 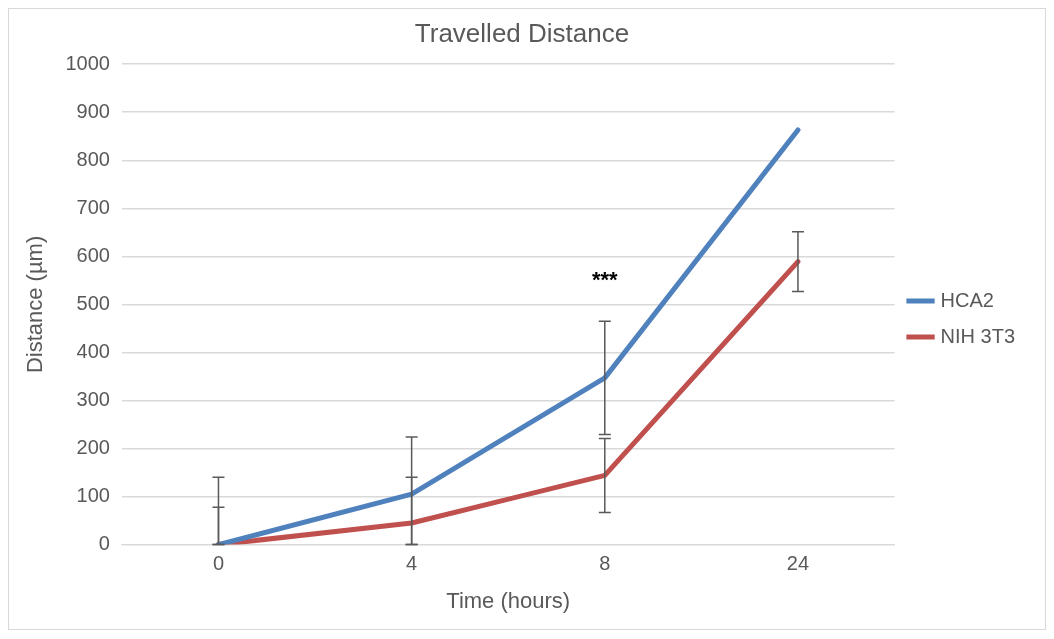 I want to click on y-tick-label: 800, so click(x=93, y=158).